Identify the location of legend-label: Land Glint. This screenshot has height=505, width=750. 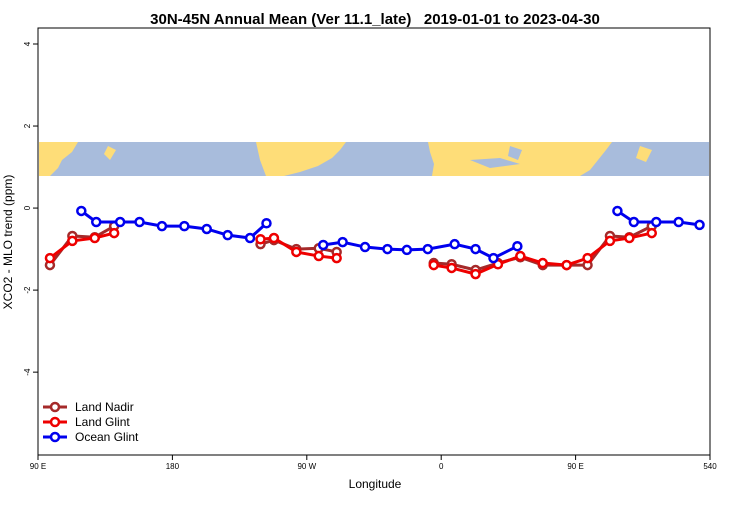
(102, 422).